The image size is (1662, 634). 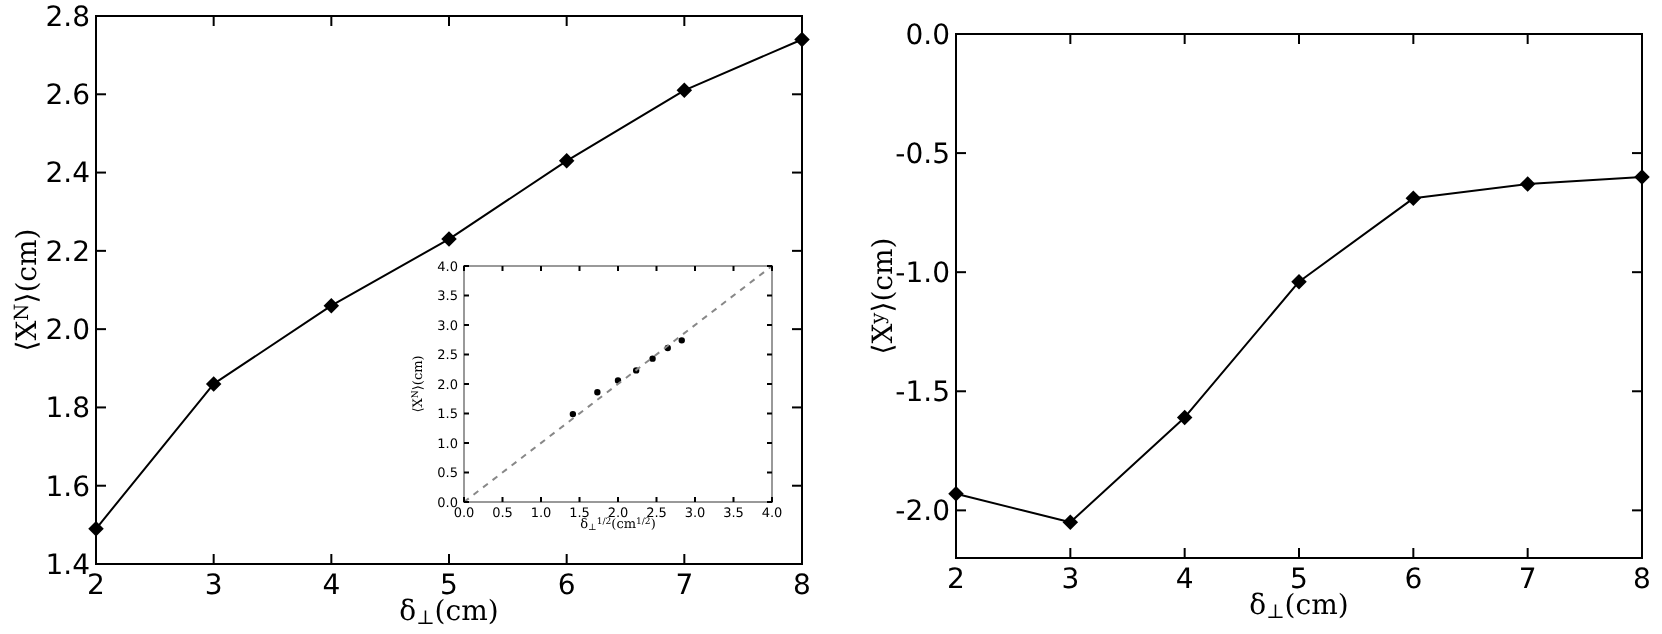 What do you see at coordinates (922, 273) in the screenshot?
I see `y-tick-label: -1.0` at bounding box center [922, 273].